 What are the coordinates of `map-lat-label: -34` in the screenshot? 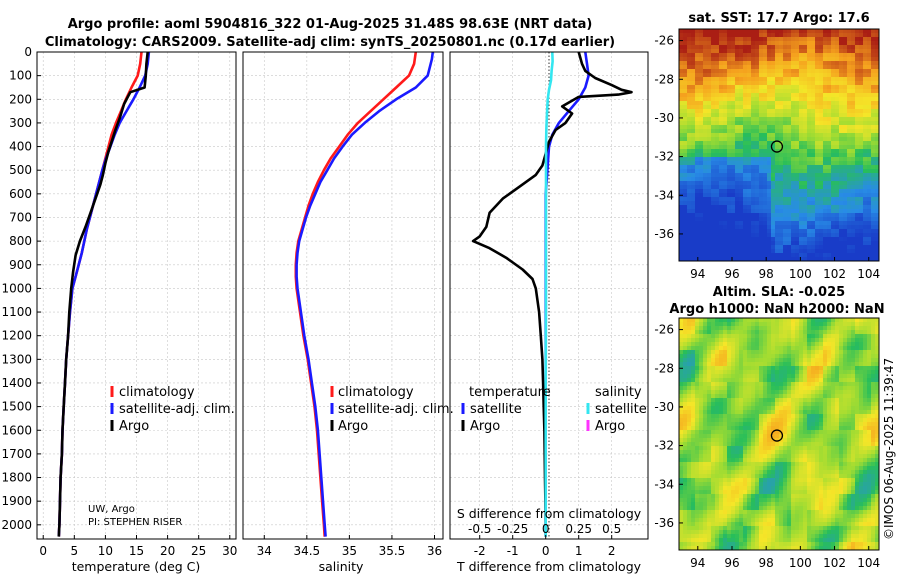 It's located at (664, 195).